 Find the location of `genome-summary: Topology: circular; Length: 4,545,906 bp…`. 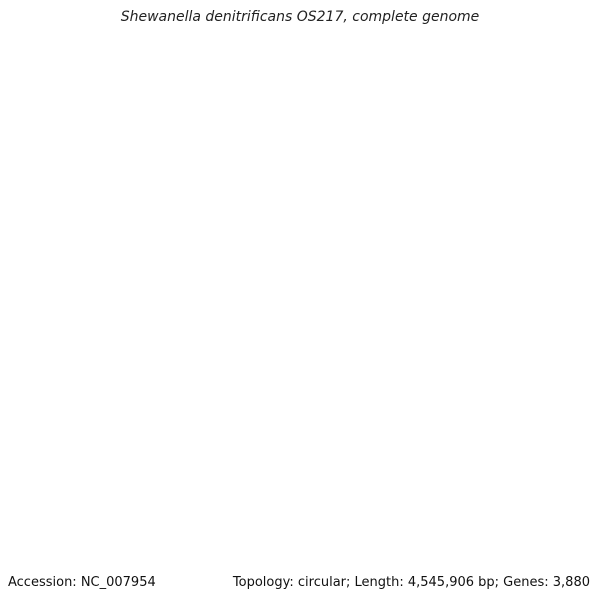

genome-summary: Topology: circular; Length: 4,545,906 bp… is located at coordinates (411, 582).